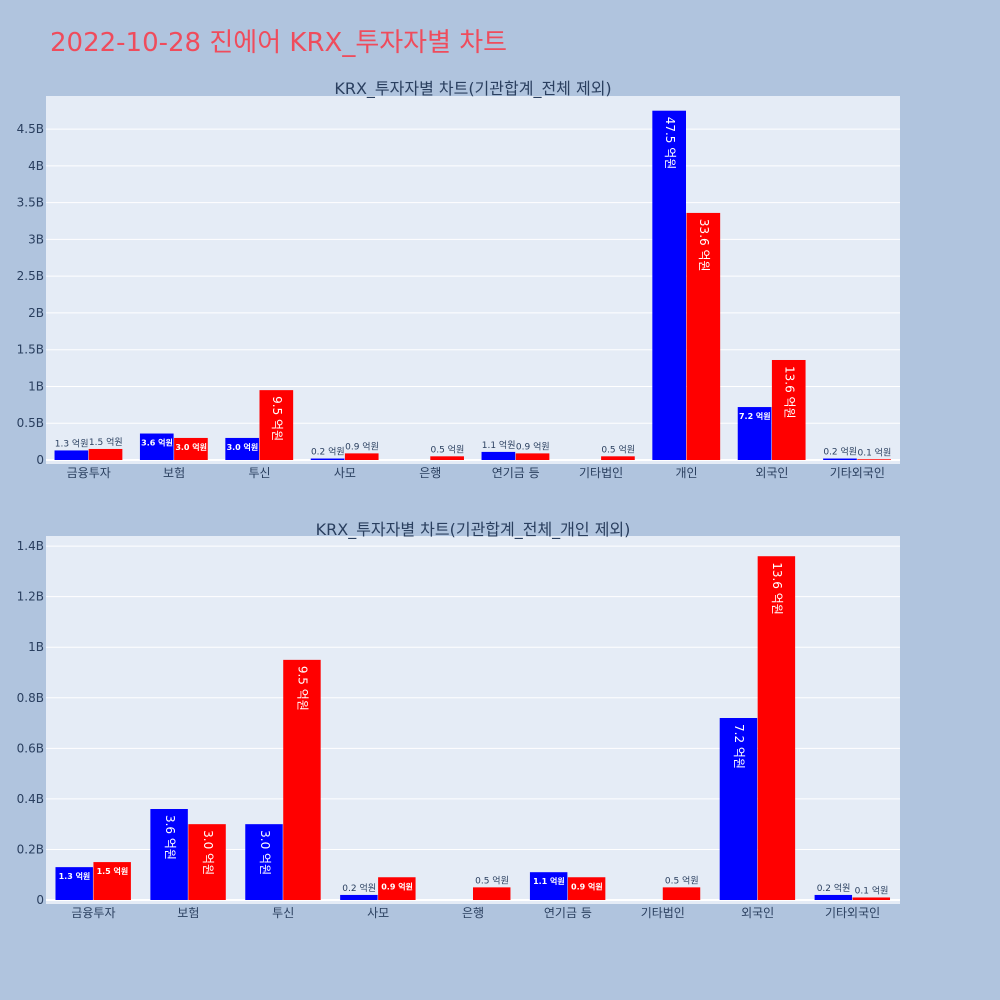  Describe the element at coordinates (30, 203) in the screenshot. I see `y-tick-label: 3.5B` at that location.